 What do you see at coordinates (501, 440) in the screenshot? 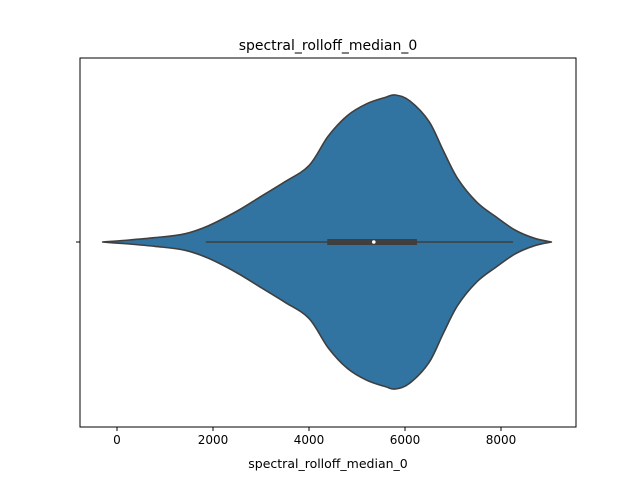
I see `x-tick-label: 8000` at bounding box center [501, 440].